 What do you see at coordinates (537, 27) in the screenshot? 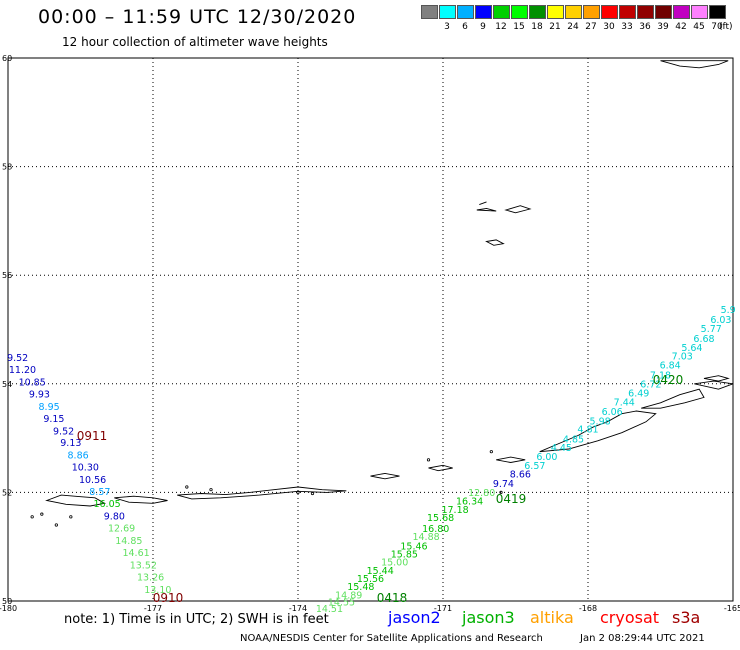
I see `scale-label: 18` at bounding box center [537, 27].